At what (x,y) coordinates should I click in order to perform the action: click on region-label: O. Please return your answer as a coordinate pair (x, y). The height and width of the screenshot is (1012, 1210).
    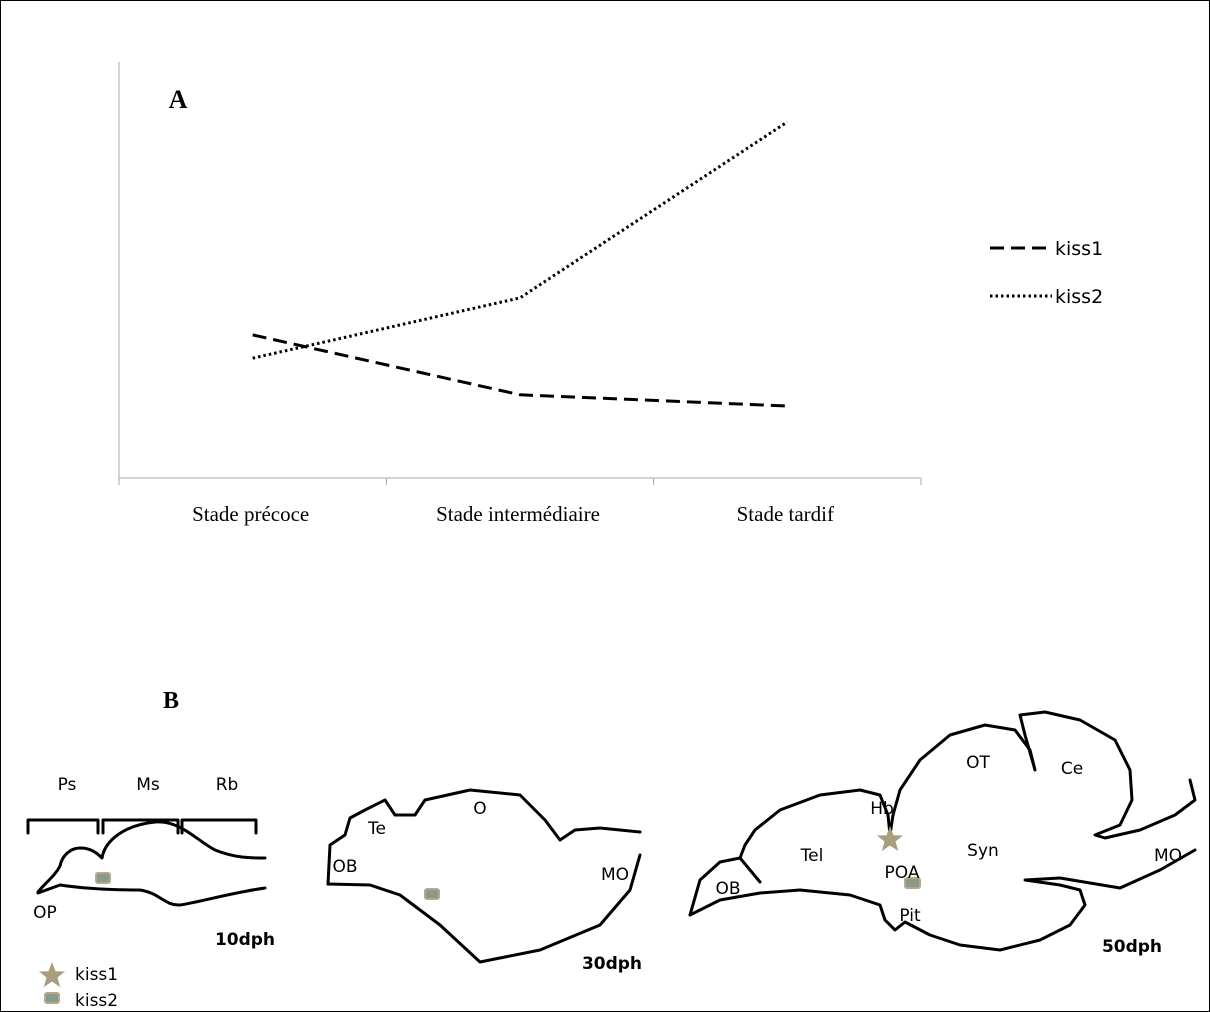
    Looking at the image, I should click on (479, 809).